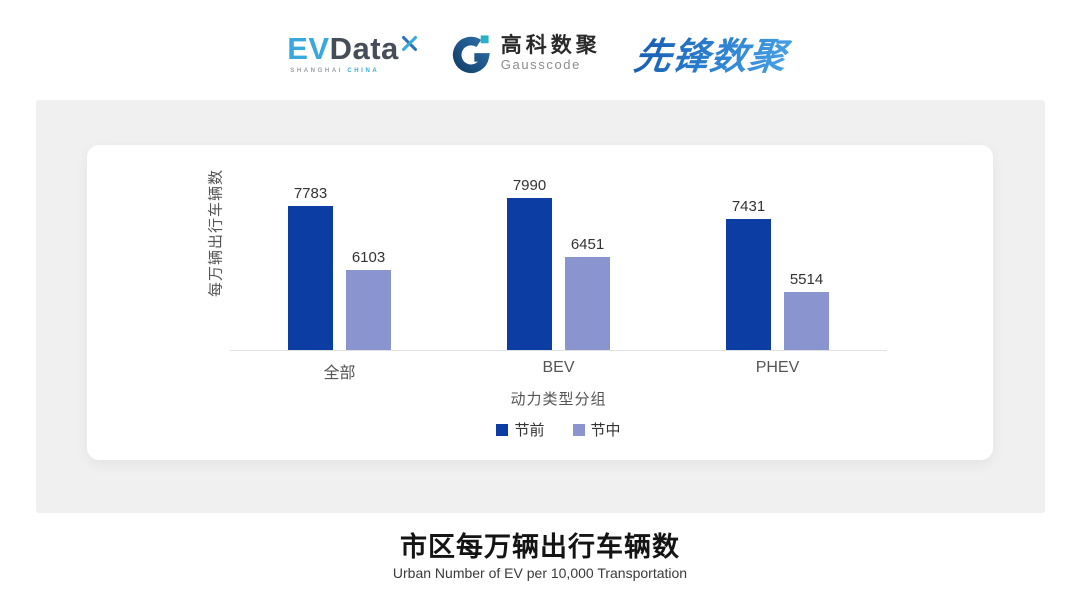  What do you see at coordinates (339, 283) in the screenshot?
I see `bar-group: 7783 6103 全部` at bounding box center [339, 283].